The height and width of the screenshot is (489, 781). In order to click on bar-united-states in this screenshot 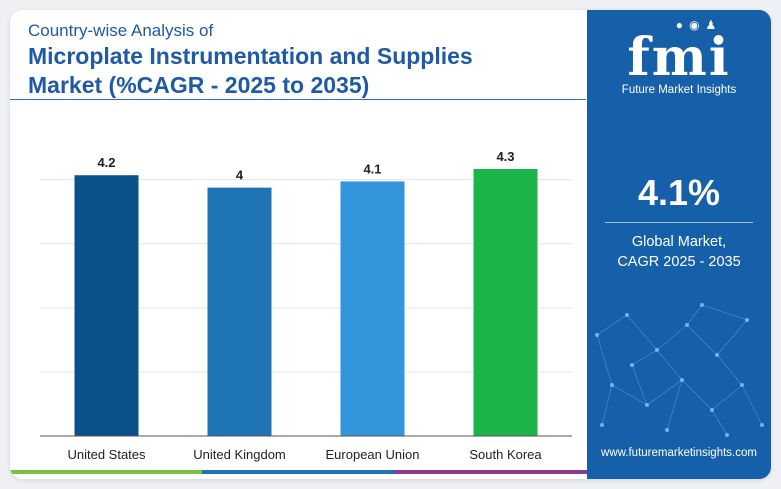, I will do `click(106, 306)`.